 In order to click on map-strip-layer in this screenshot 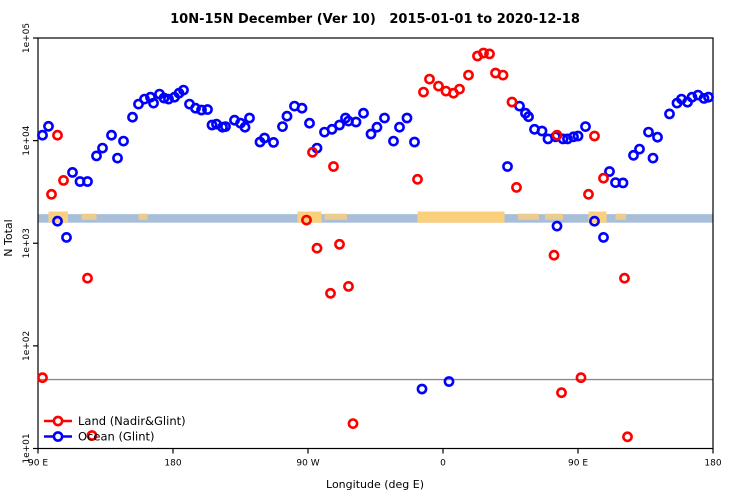, I will do `click(375, 217)`.